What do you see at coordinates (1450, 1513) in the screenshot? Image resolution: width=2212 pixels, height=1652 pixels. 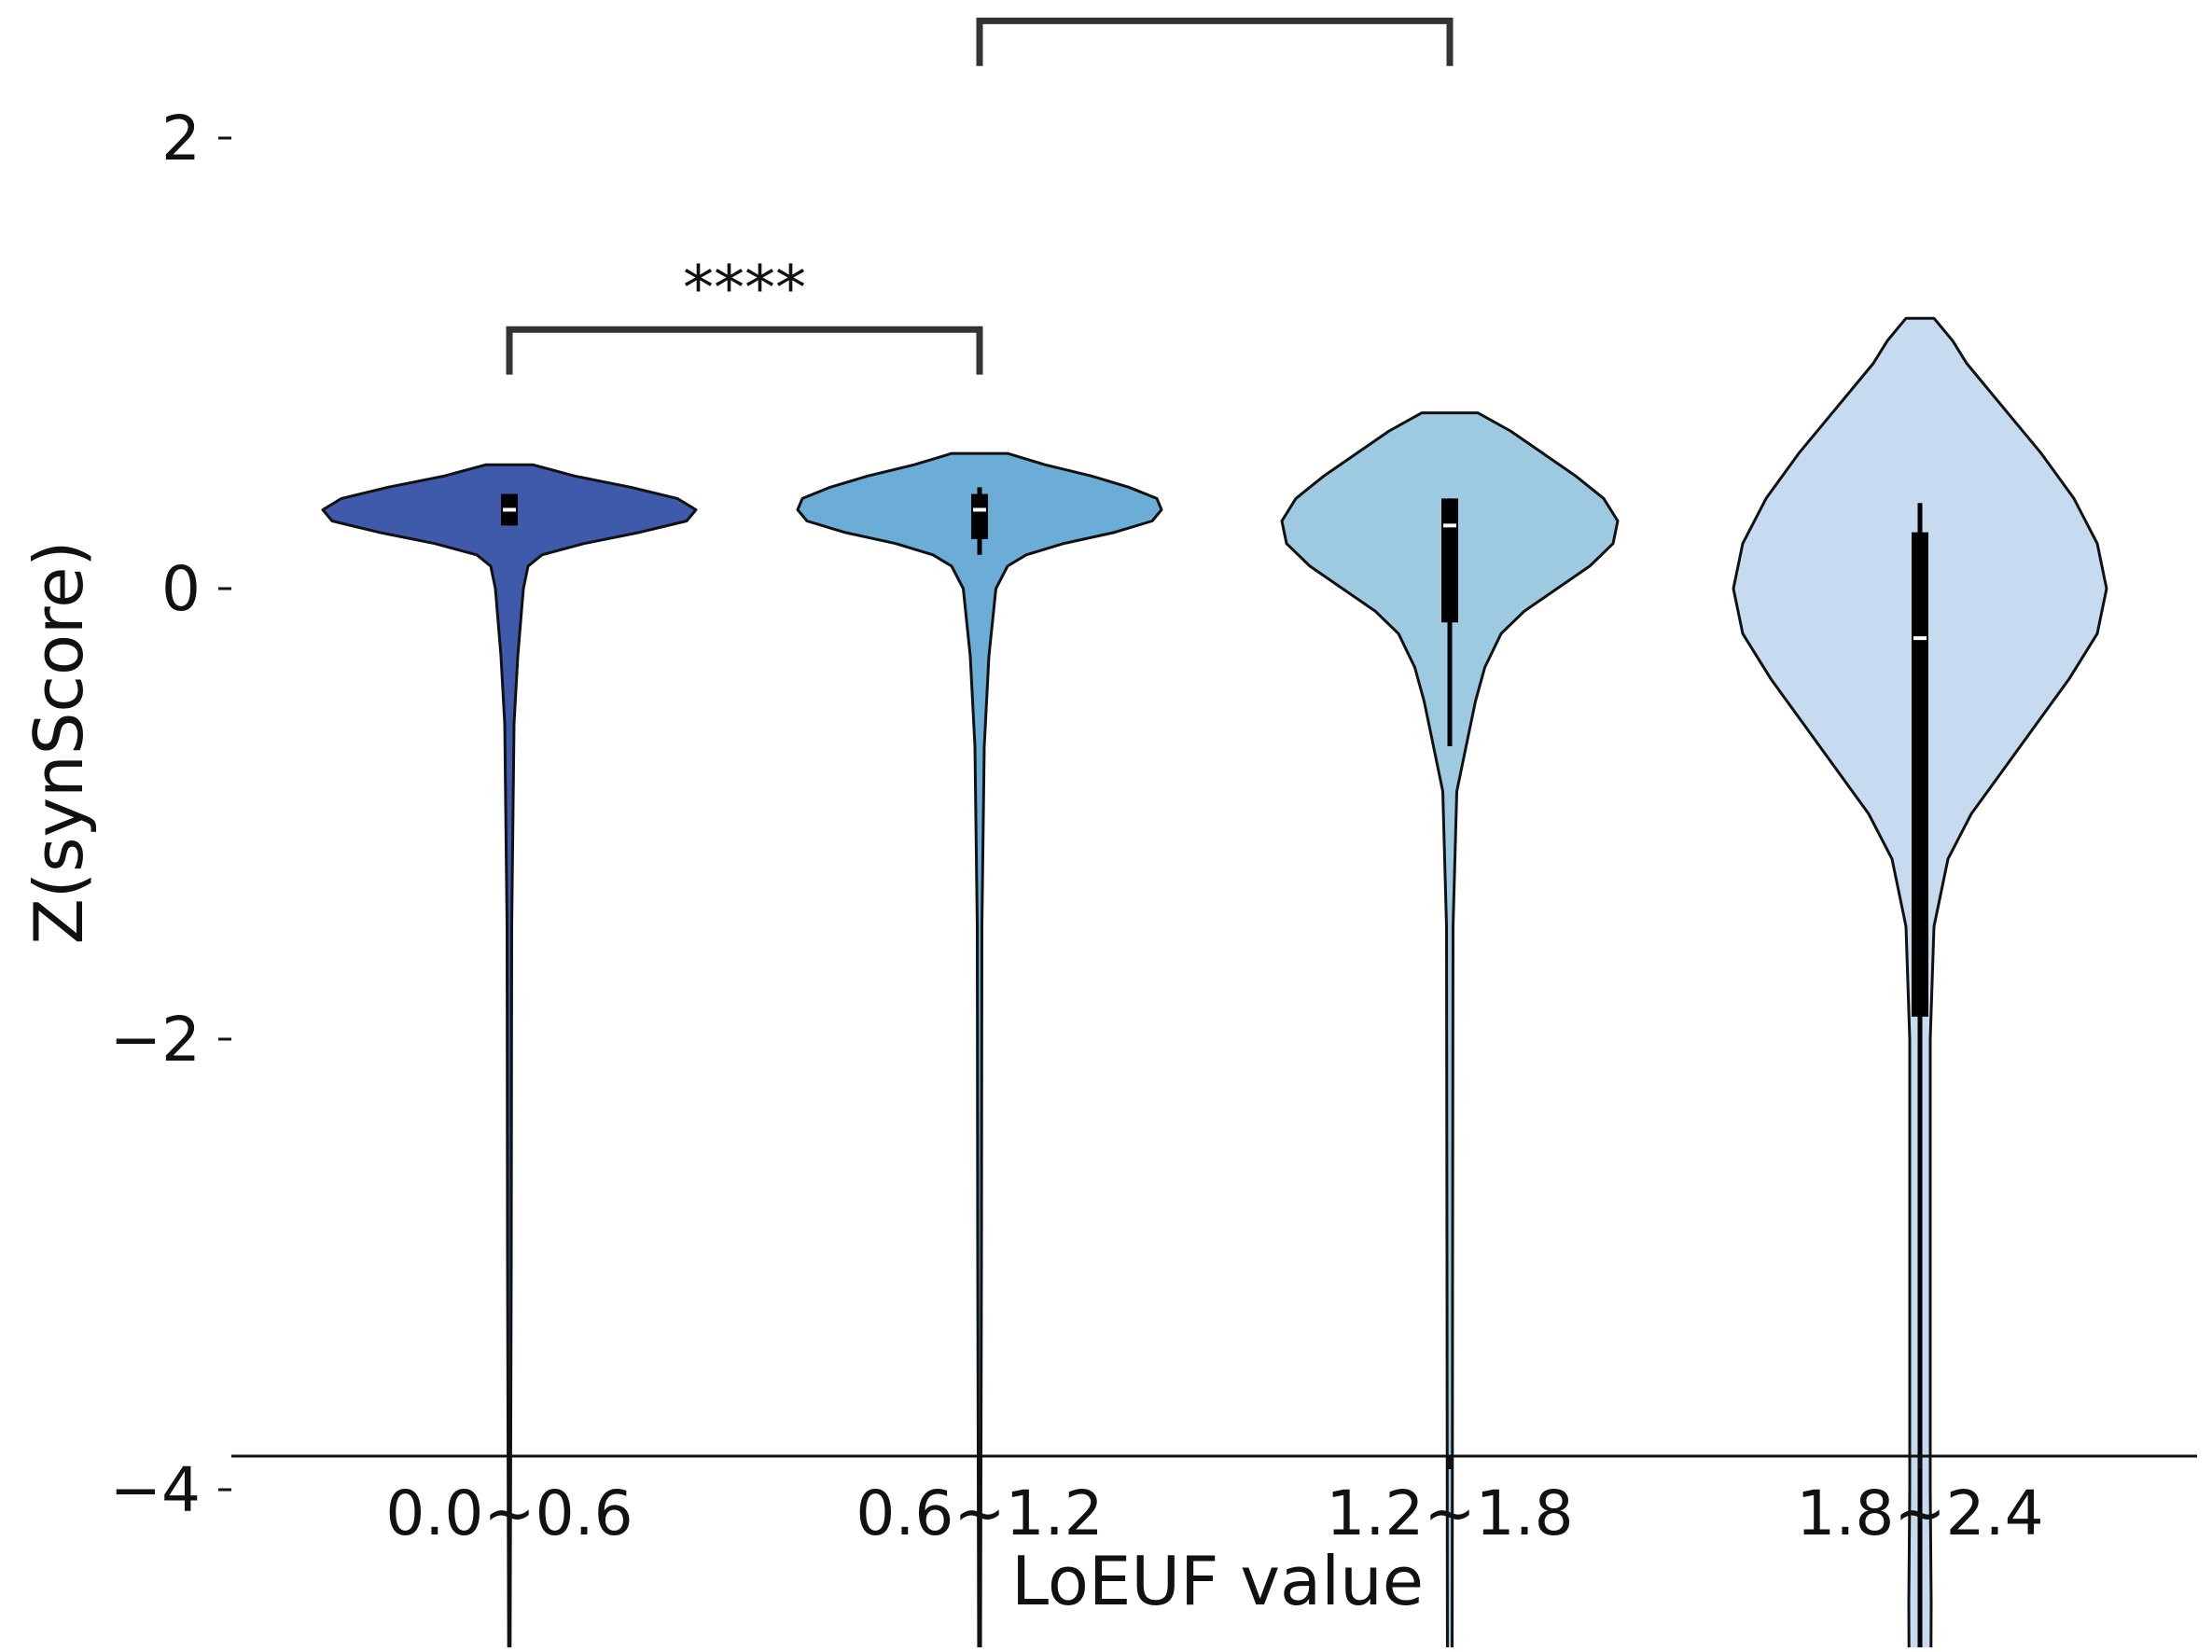 I see `x-tick-label-3: 1.2~1.8` at bounding box center [1450, 1513].